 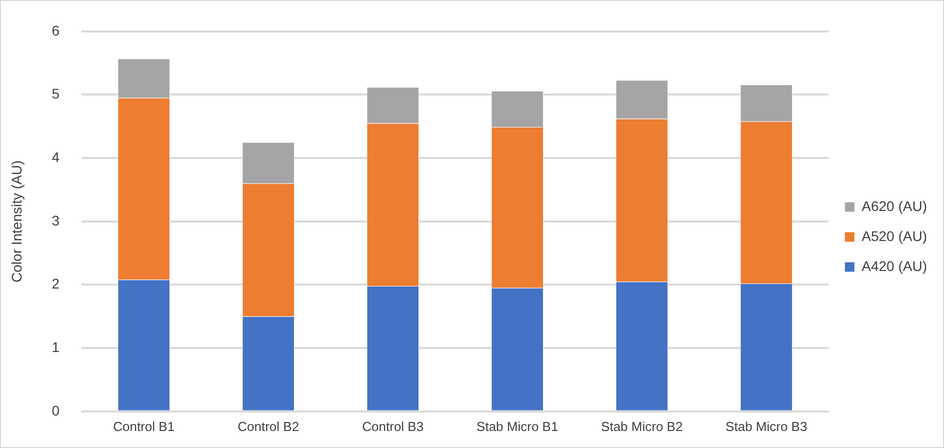 I want to click on x-tick-label: Control B1, so click(x=144, y=426).